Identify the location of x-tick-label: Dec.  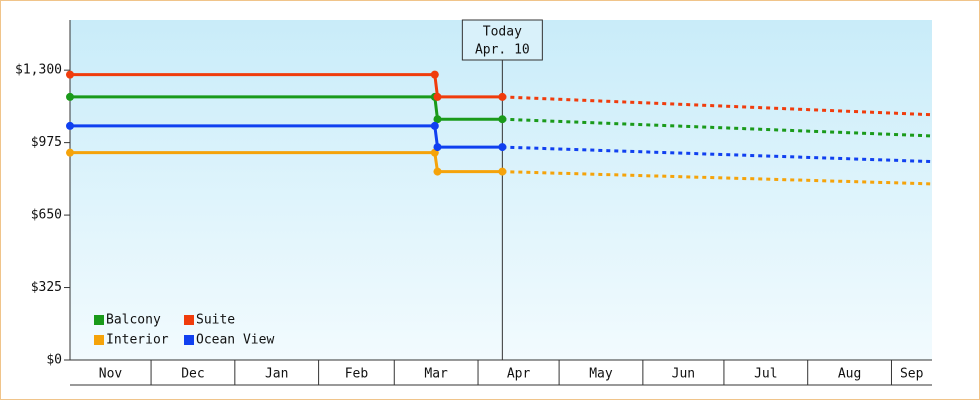
(192, 374).